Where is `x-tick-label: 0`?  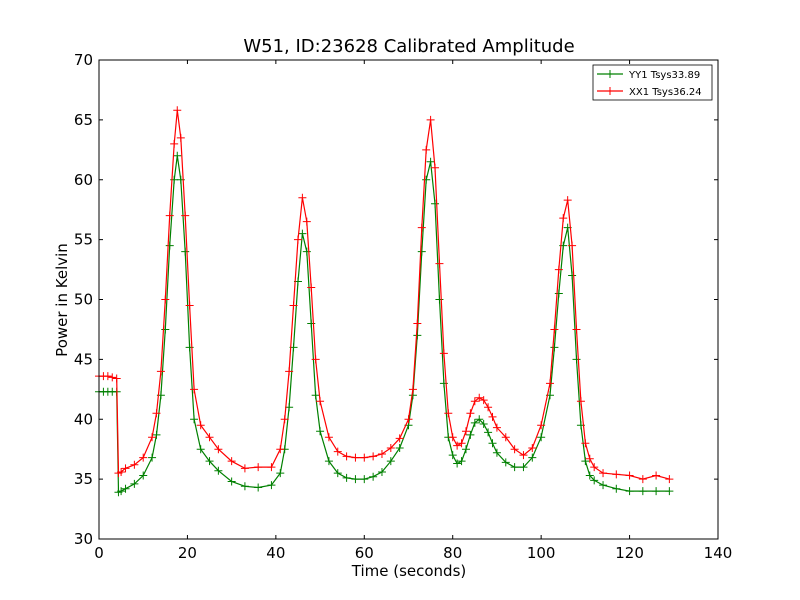 x-tick-label: 0 is located at coordinates (99, 553).